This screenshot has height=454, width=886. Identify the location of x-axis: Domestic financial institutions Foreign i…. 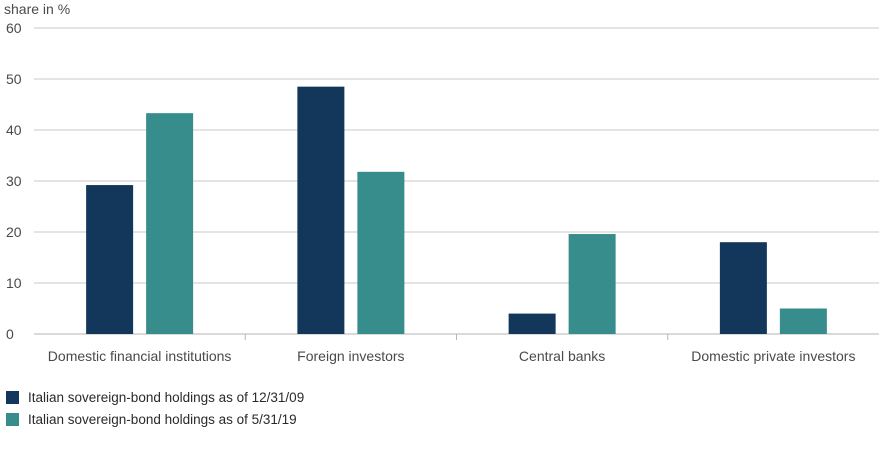
(451, 349).